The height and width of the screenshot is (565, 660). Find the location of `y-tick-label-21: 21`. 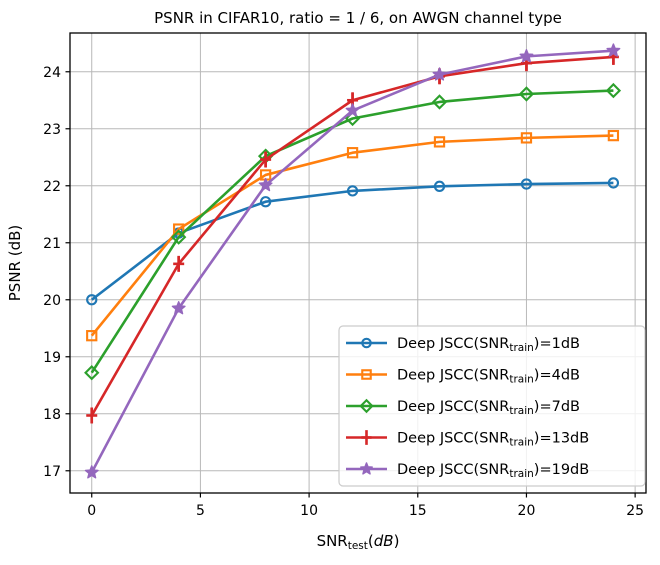

y-tick-label-21: 21 is located at coordinates (52, 244).